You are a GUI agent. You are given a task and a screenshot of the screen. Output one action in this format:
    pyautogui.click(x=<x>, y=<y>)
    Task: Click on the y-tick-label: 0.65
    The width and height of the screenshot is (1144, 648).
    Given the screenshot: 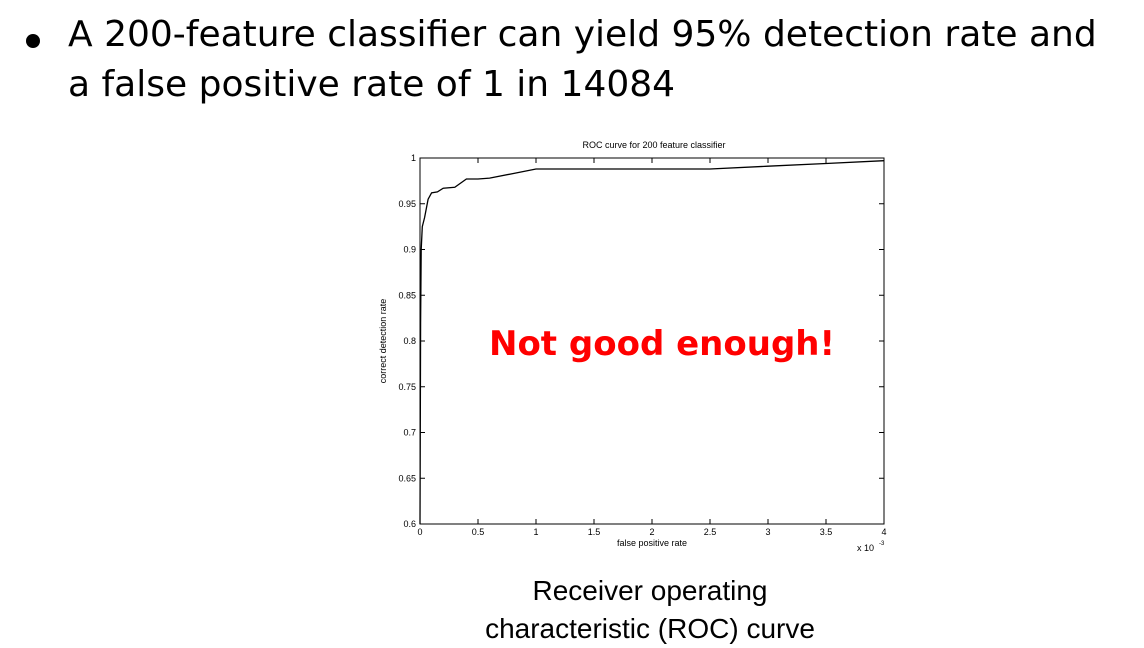 What is the action you would take?
    pyautogui.click(x=407, y=478)
    